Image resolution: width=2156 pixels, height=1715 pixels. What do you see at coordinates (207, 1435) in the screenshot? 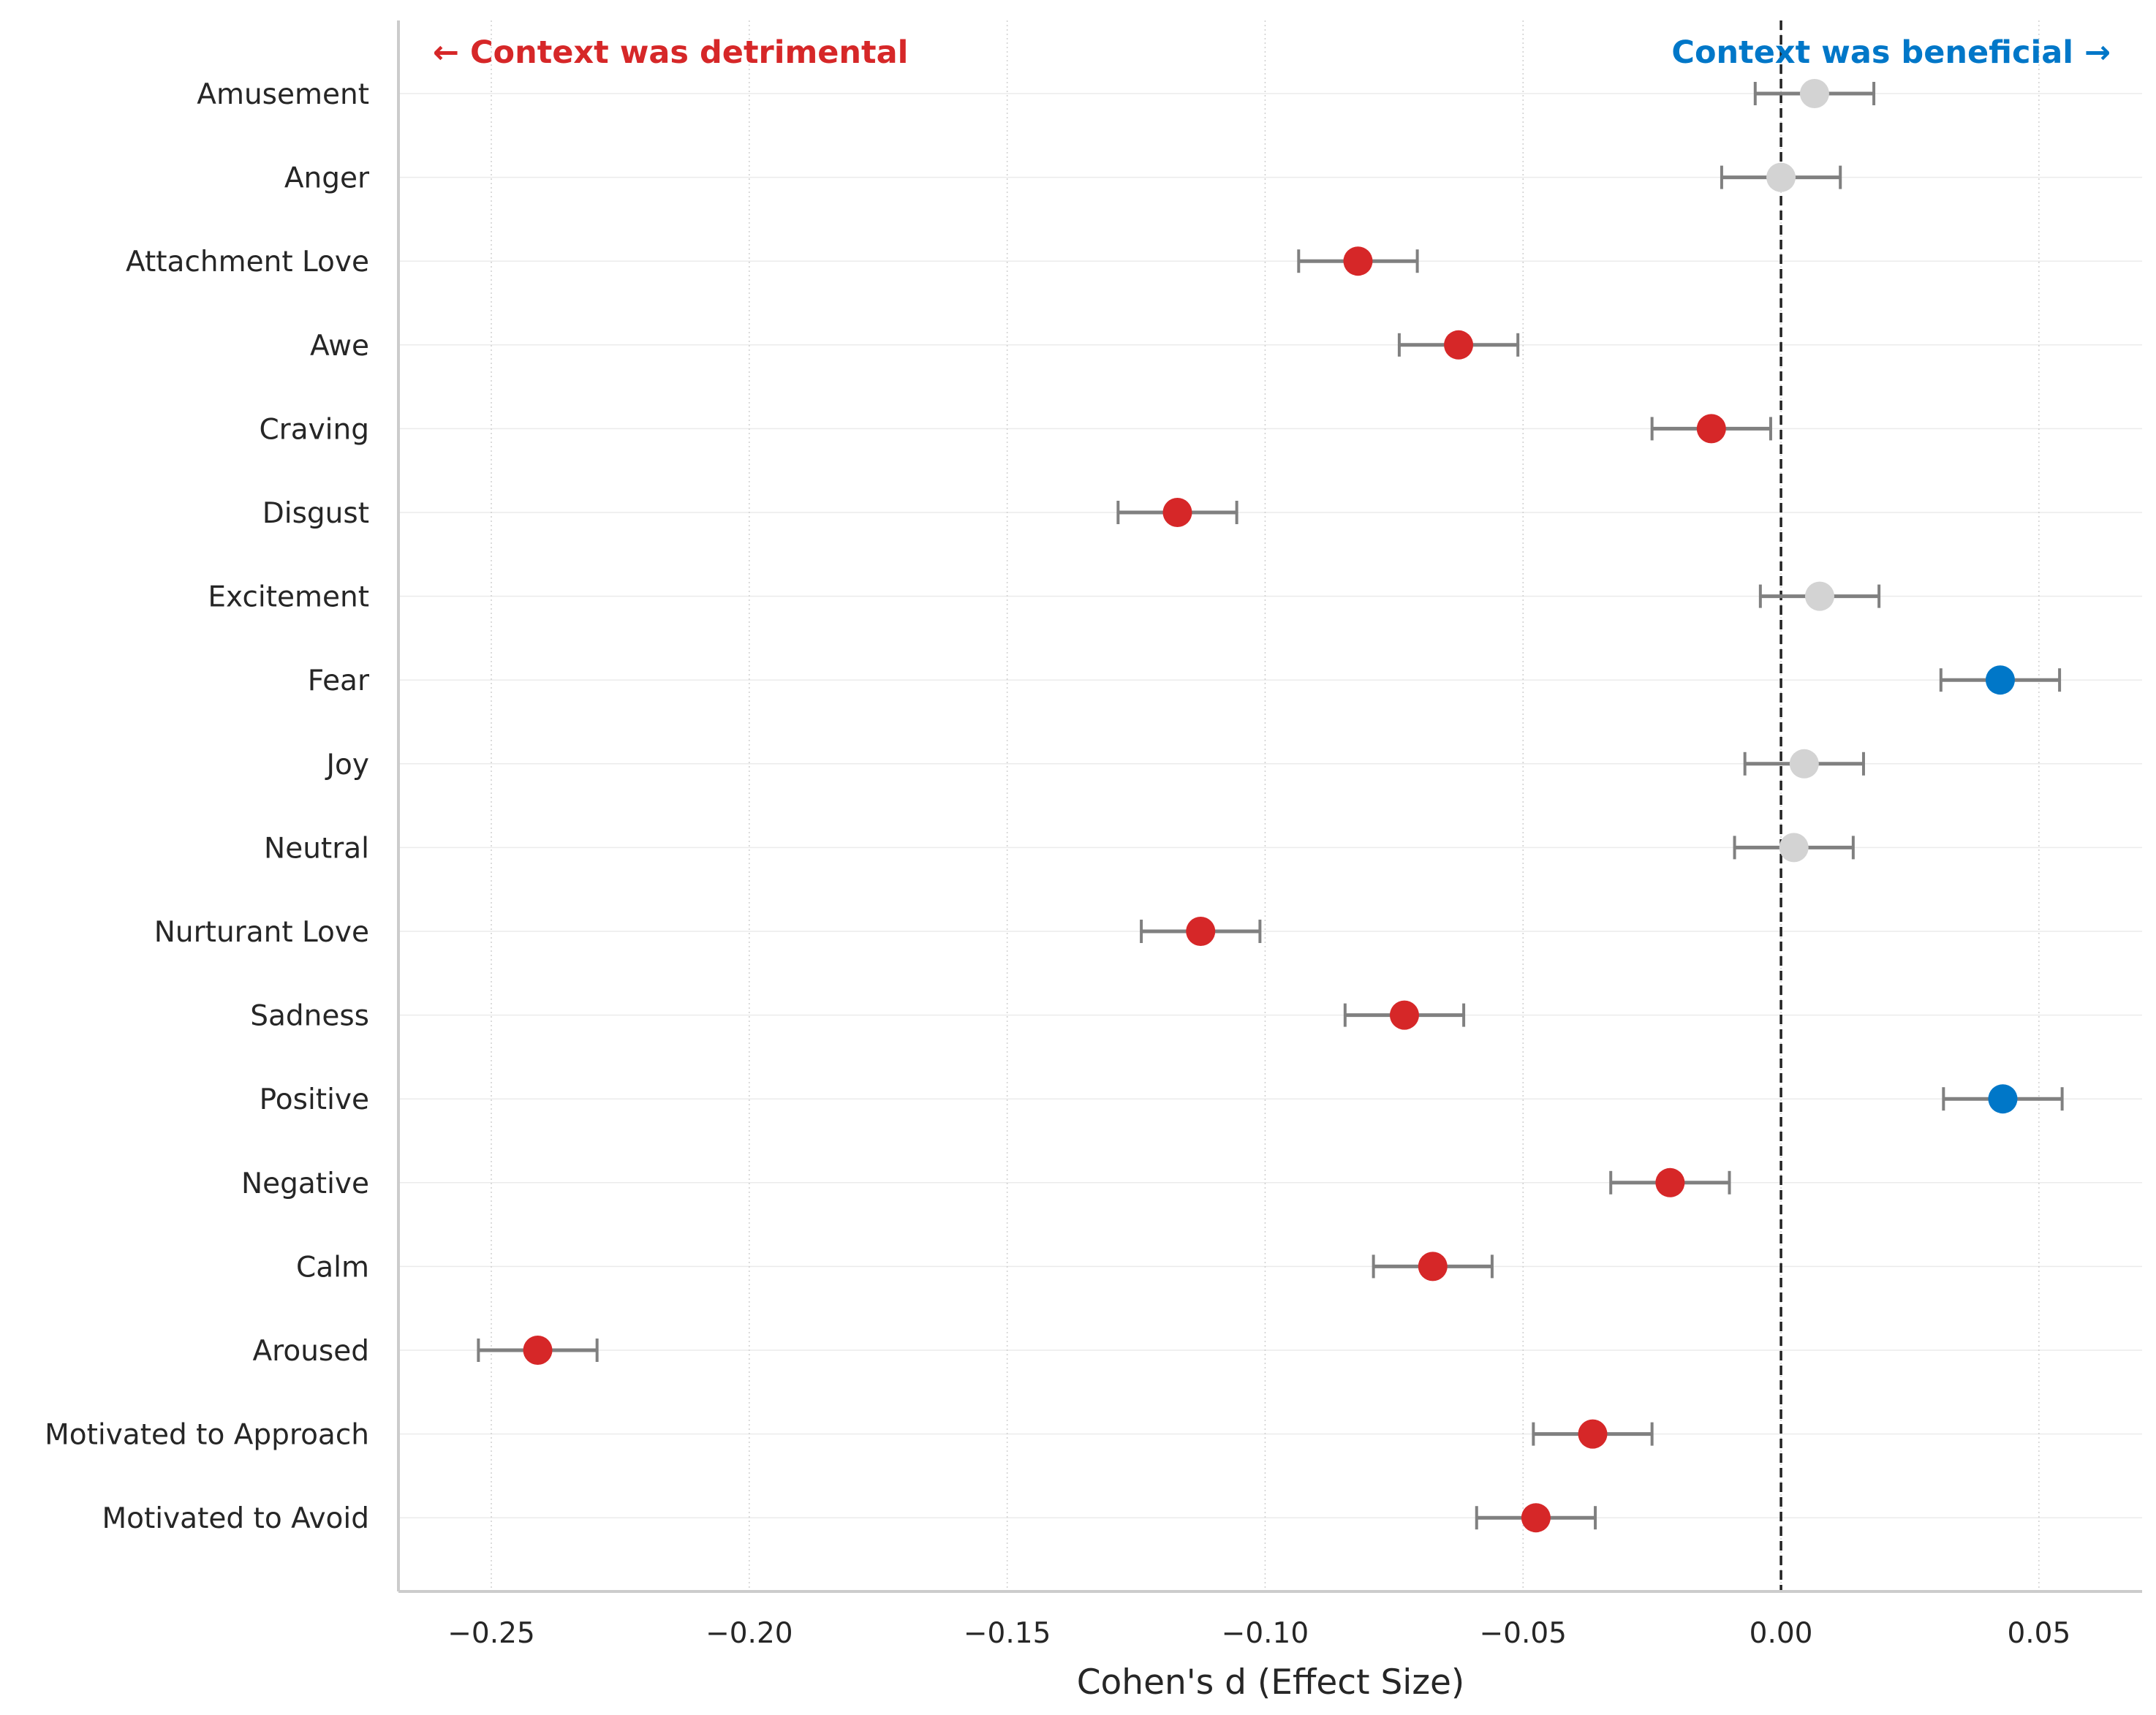
I see `y-category-label: Motivated to Approach` at bounding box center [207, 1435].